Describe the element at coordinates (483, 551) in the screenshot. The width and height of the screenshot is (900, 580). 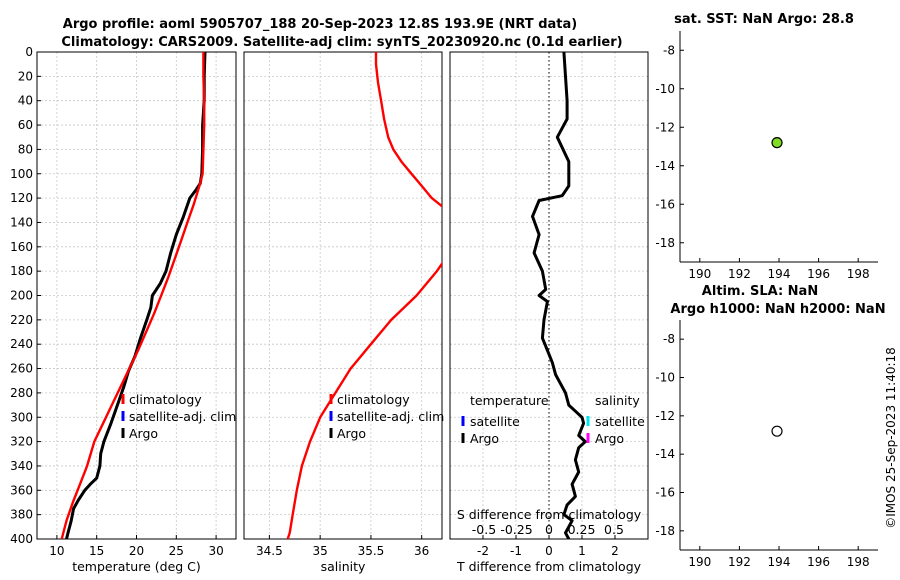
I see `diff-xtick-label: -2` at that location.